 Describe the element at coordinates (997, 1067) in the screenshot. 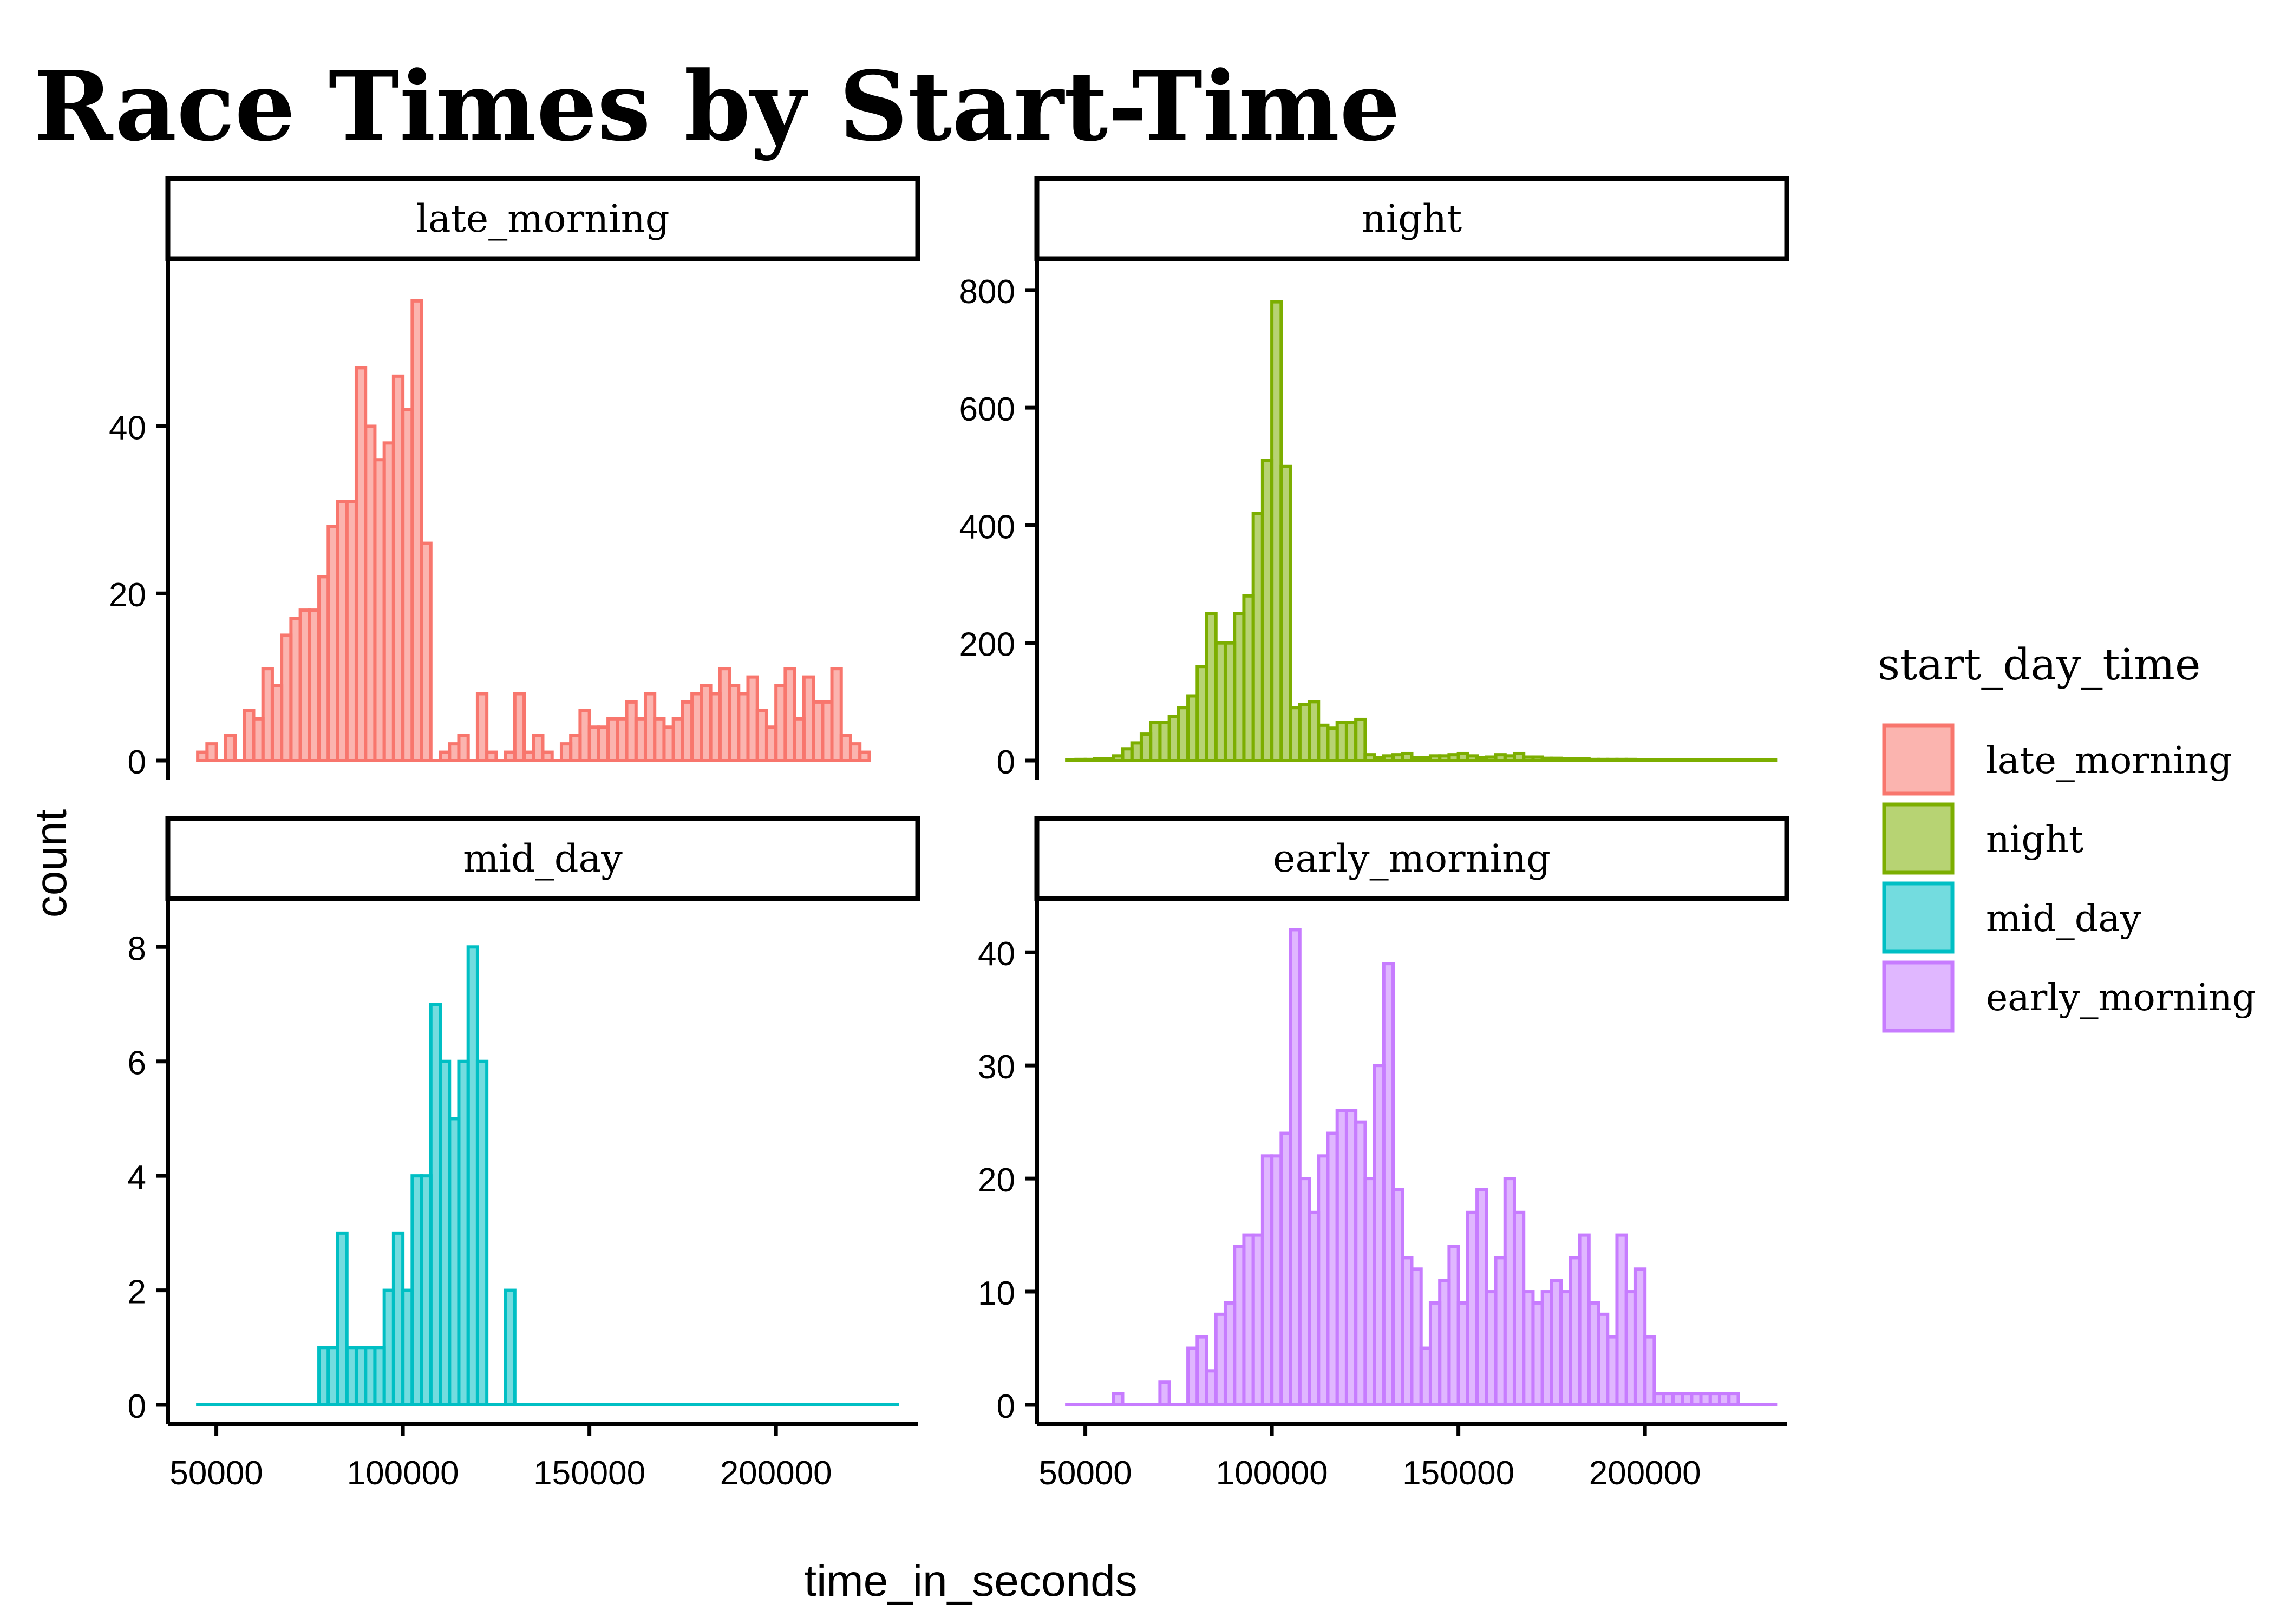

I see `y-tick-label: 30` at that location.